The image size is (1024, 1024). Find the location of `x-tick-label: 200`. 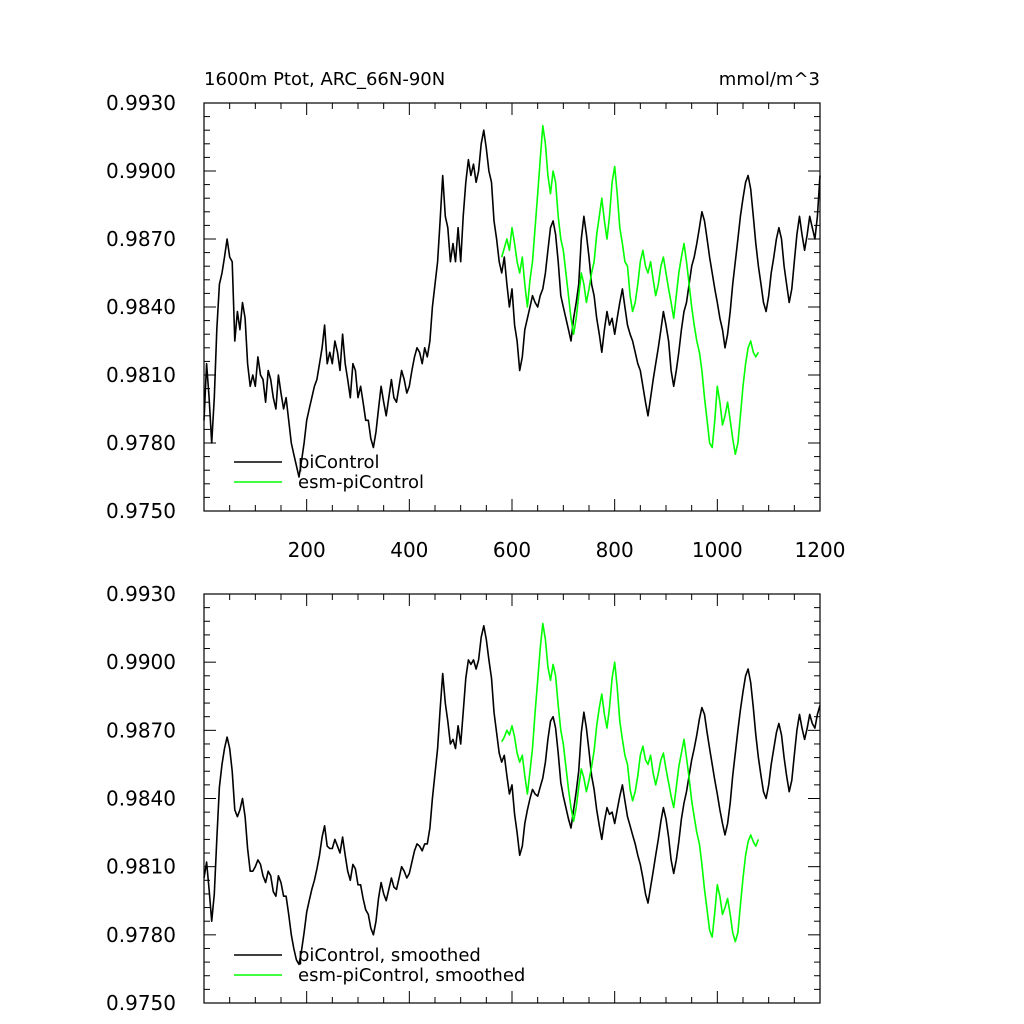

x-tick-label: 200 is located at coordinates (307, 550).